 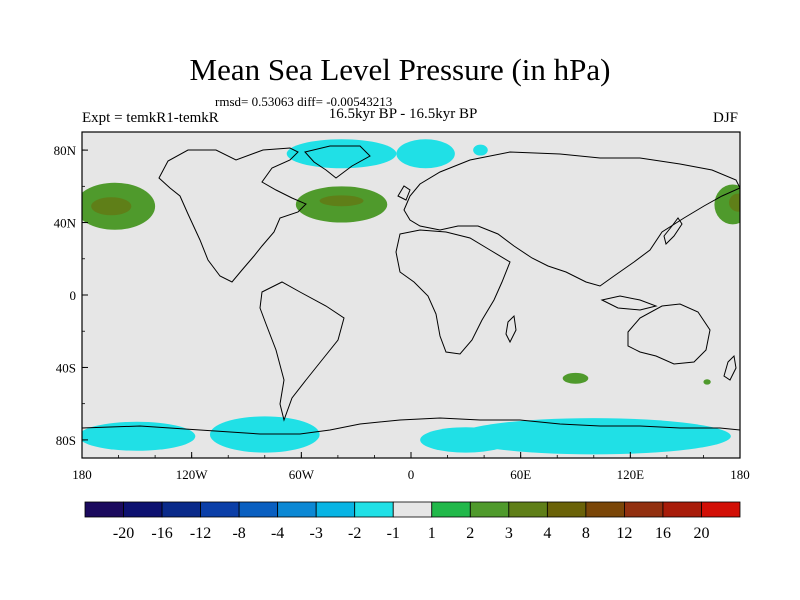 What do you see at coordinates (432, 533) in the screenshot?
I see `colorbar-label: 1` at bounding box center [432, 533].